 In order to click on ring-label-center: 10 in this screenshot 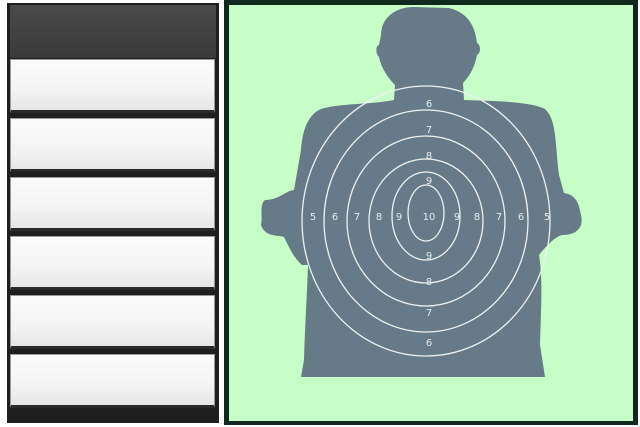, I will do `click(429, 217)`.